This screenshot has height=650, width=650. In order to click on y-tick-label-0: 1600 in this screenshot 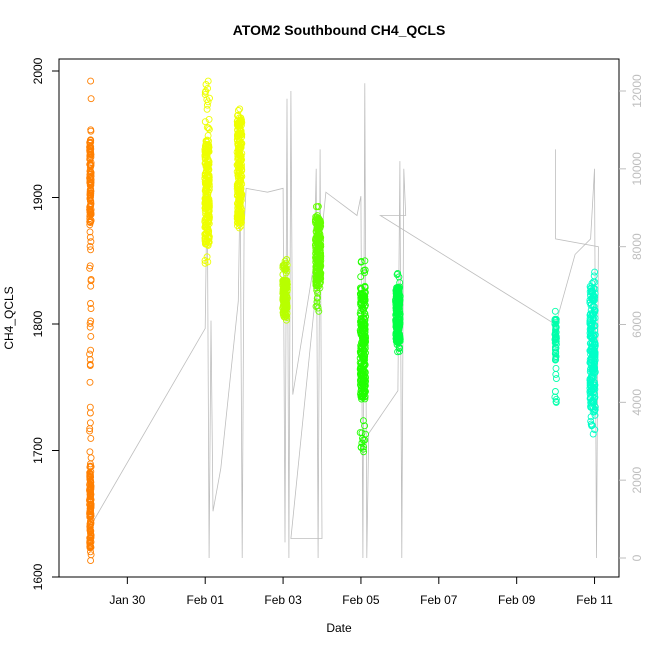, I will do `click(38, 576)`.